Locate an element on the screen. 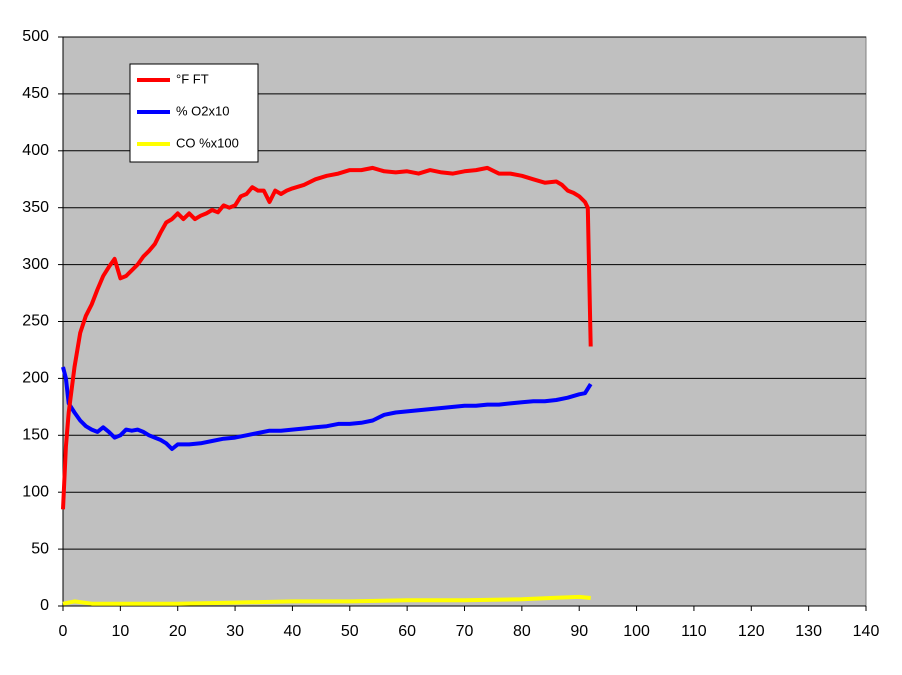 The height and width of the screenshot is (675, 902). x-tick-label: 20 is located at coordinates (178, 631).